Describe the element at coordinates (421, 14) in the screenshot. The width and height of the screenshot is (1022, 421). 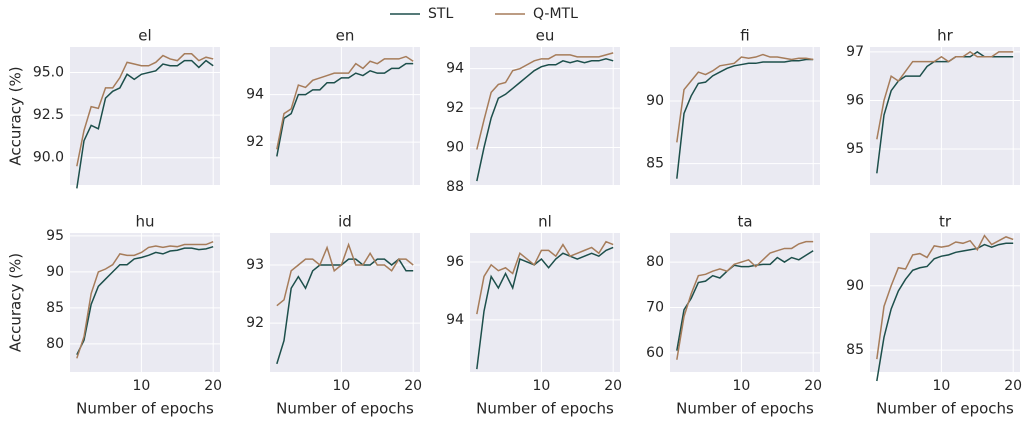
I see `legend-item: STL` at that location.